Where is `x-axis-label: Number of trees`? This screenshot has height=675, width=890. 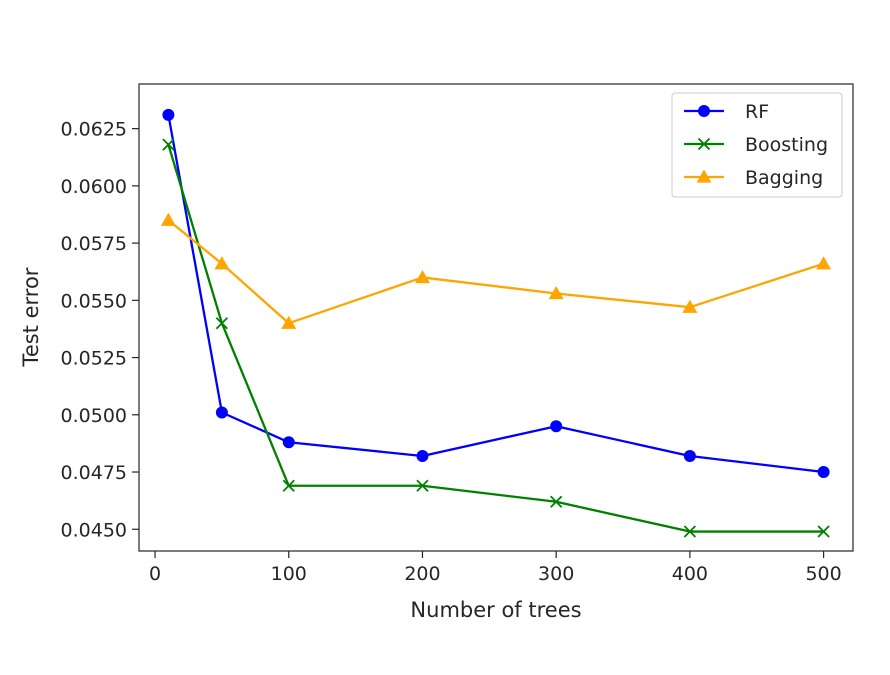
x-axis-label: Number of trees is located at coordinates (495, 610).